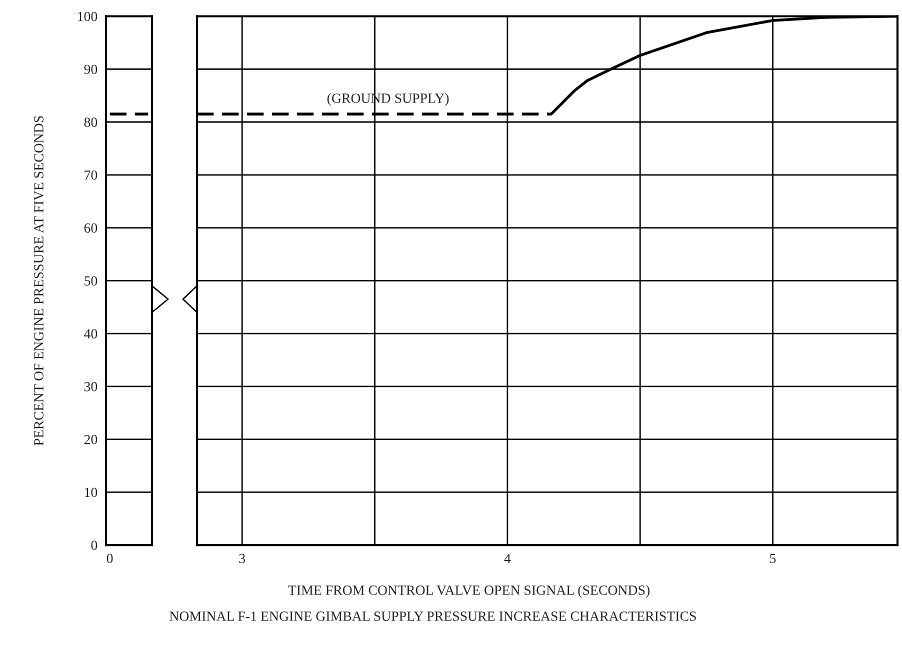  I want to click on y-tick-label: 100, so click(88, 17).